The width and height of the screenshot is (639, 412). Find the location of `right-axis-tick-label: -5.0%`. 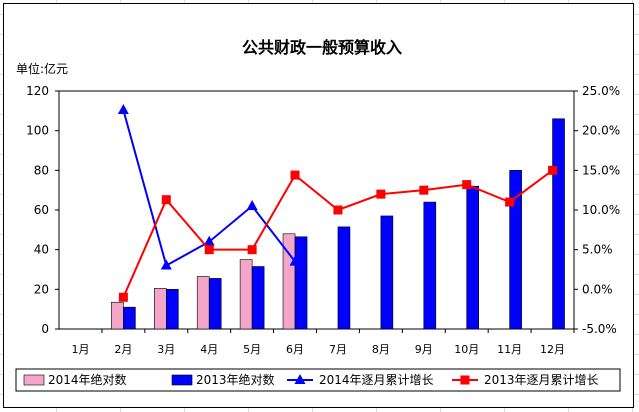

right-axis-tick-label: -5.0% is located at coordinates (599, 329).